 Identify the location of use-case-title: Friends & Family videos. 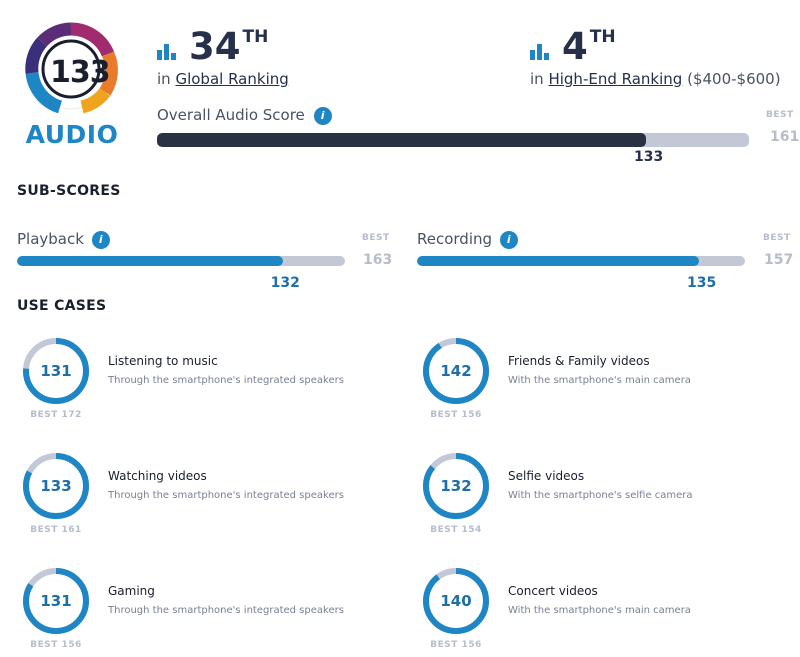
(579, 361).